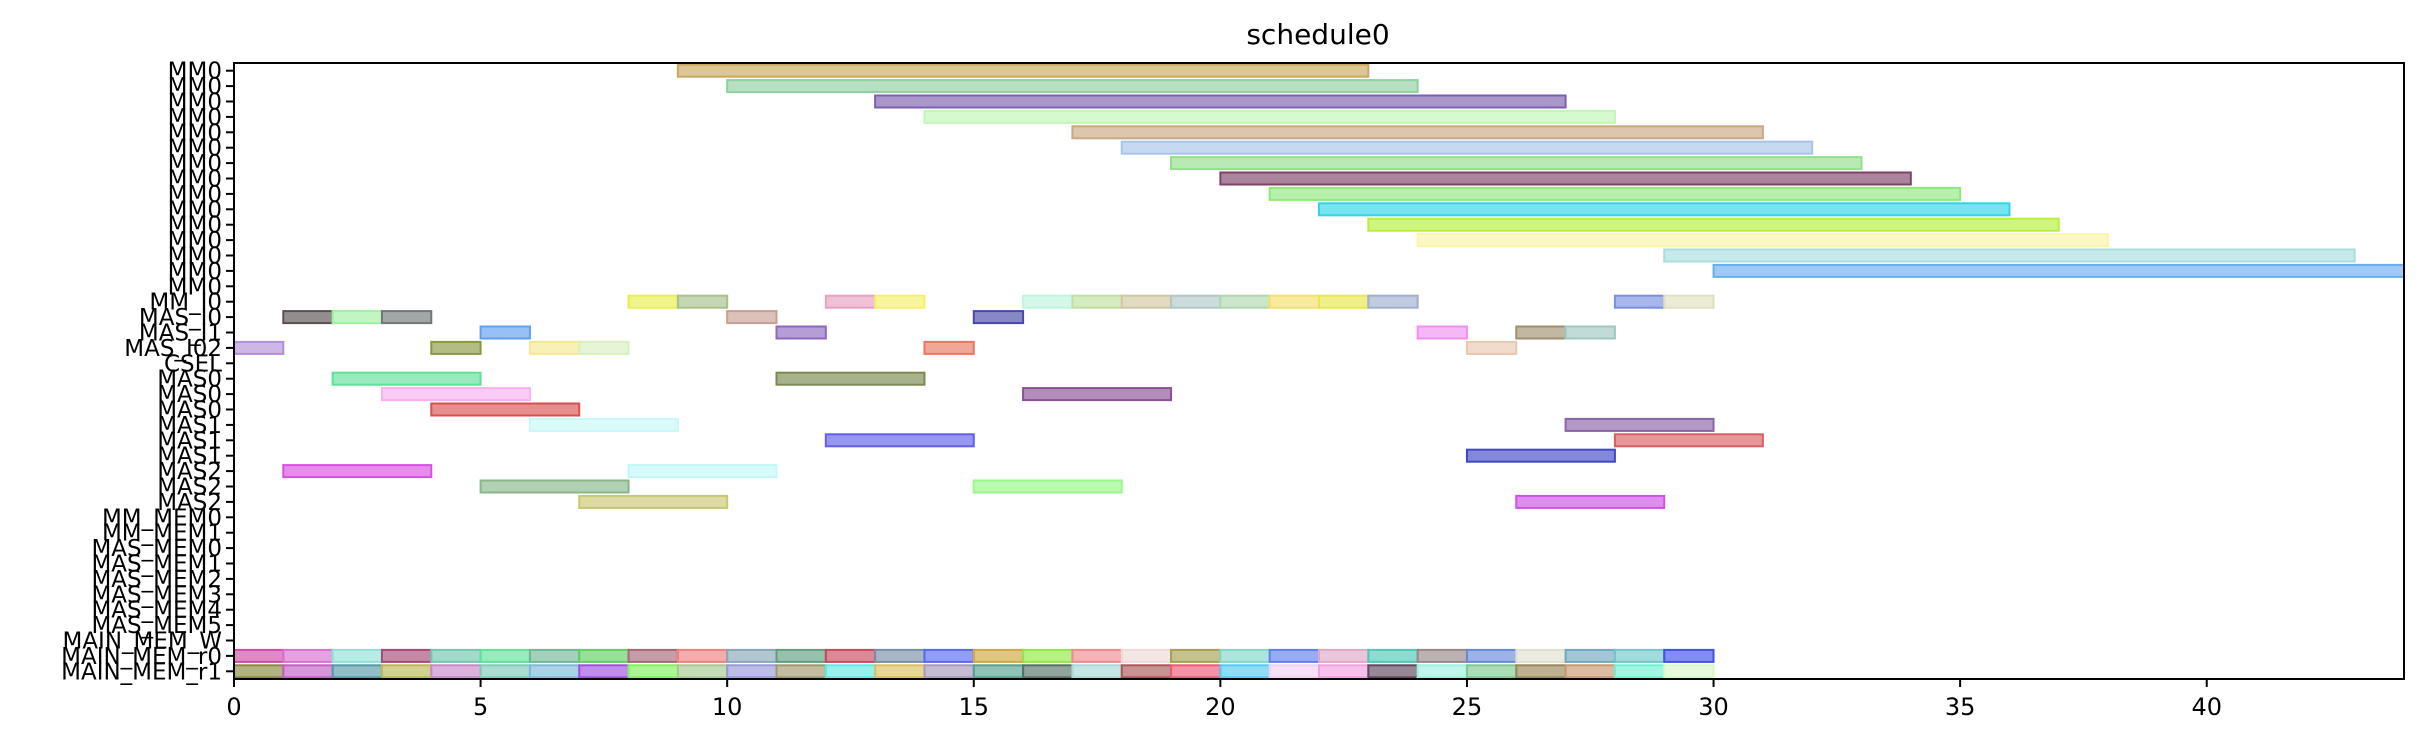 This screenshot has width=2423, height=750. Describe the element at coordinates (180, 334) in the screenshot. I see `y-tick-label: MAS_I1` at that location.